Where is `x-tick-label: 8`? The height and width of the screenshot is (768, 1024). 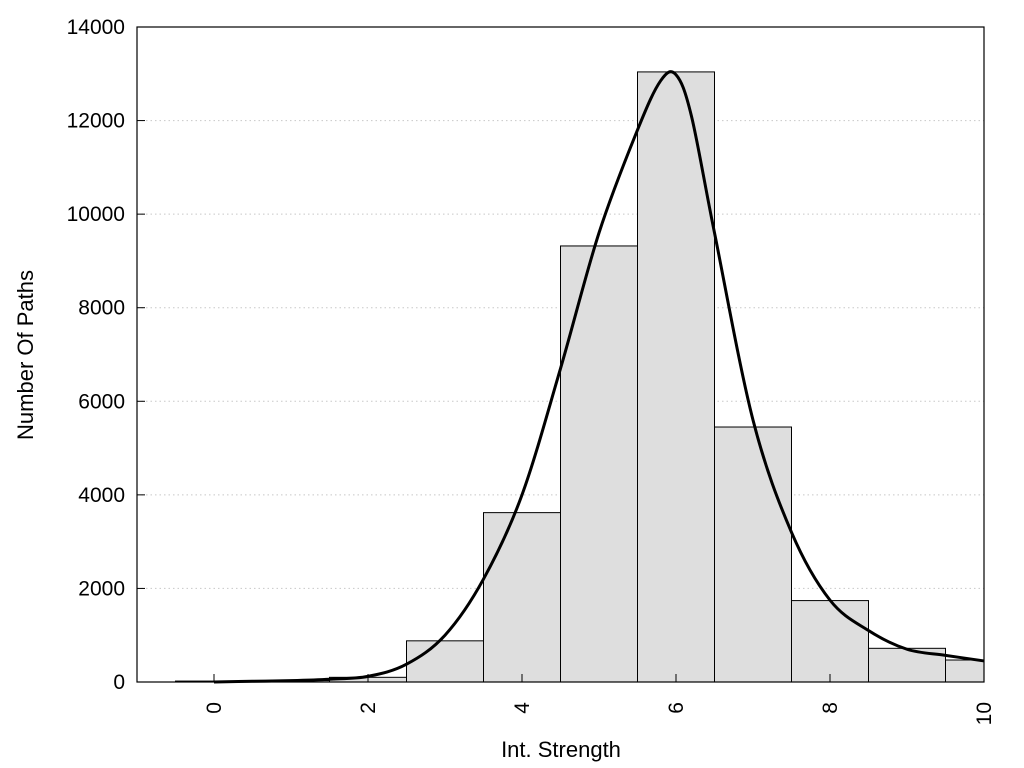 x-tick-label: 8 is located at coordinates (830, 708).